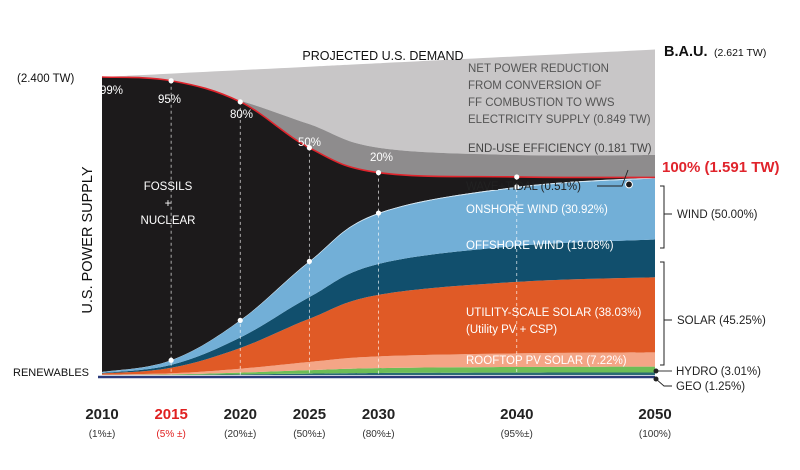 The image size is (800, 470). I want to click on supply-dot-2040, so click(517, 177).